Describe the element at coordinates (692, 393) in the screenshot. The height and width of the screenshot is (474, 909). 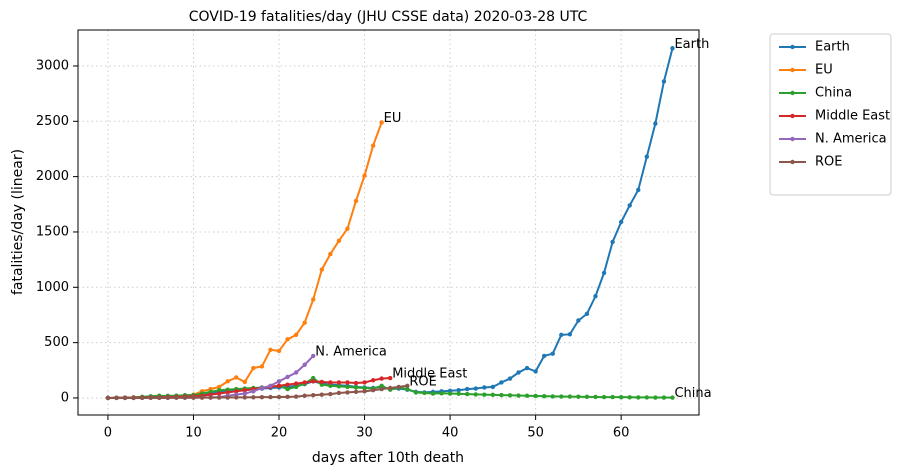
I see `series-annotation: China` at that location.